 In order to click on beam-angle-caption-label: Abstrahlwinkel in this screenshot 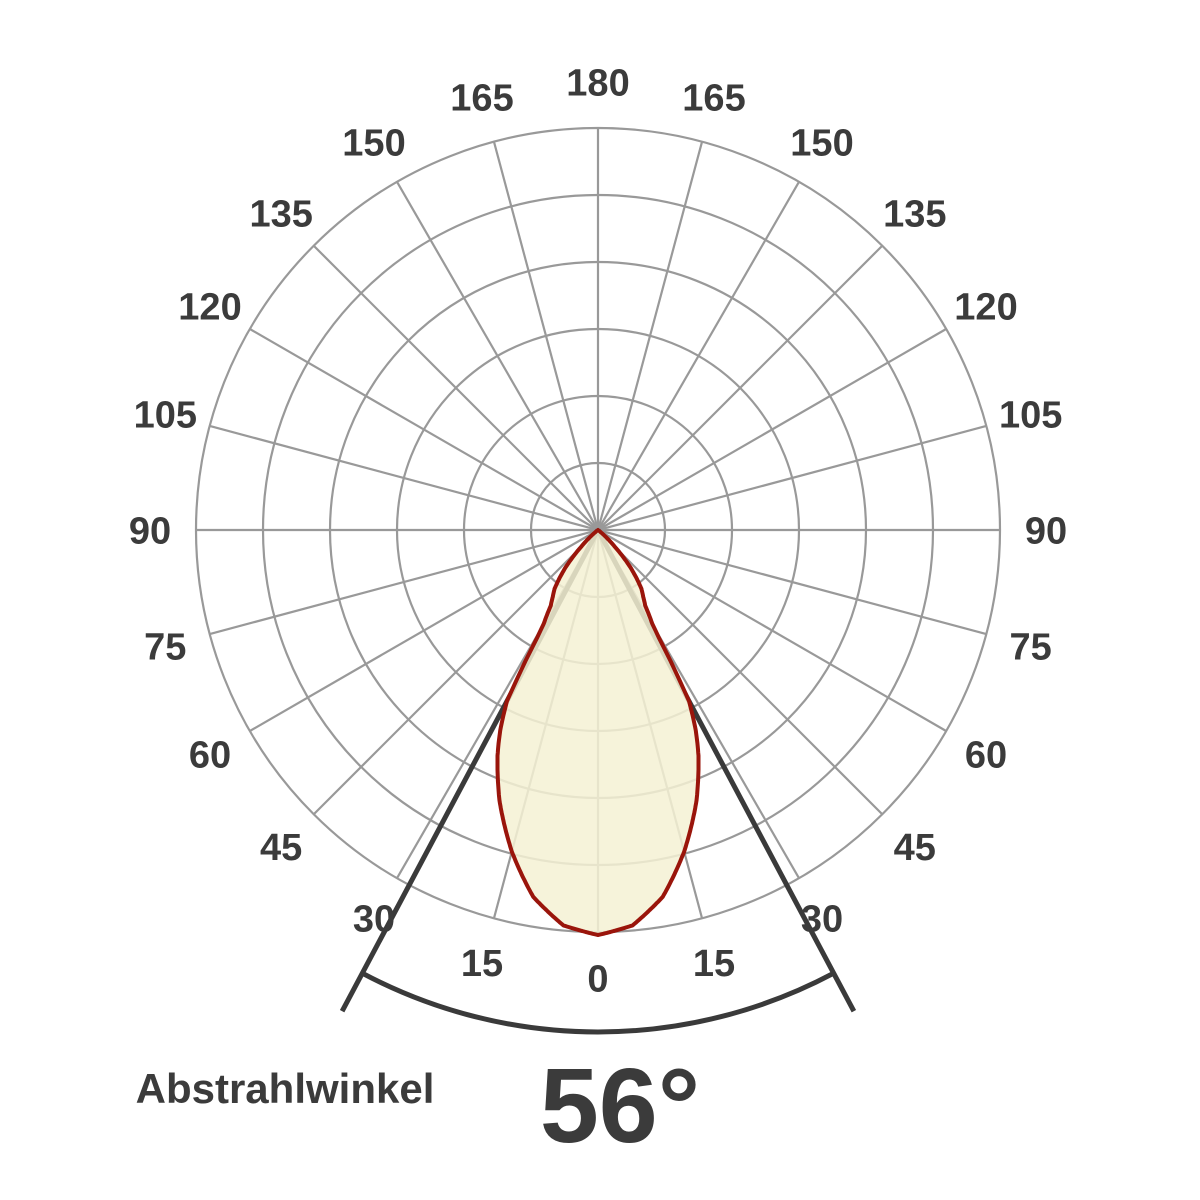, I will do `click(285, 1088)`.